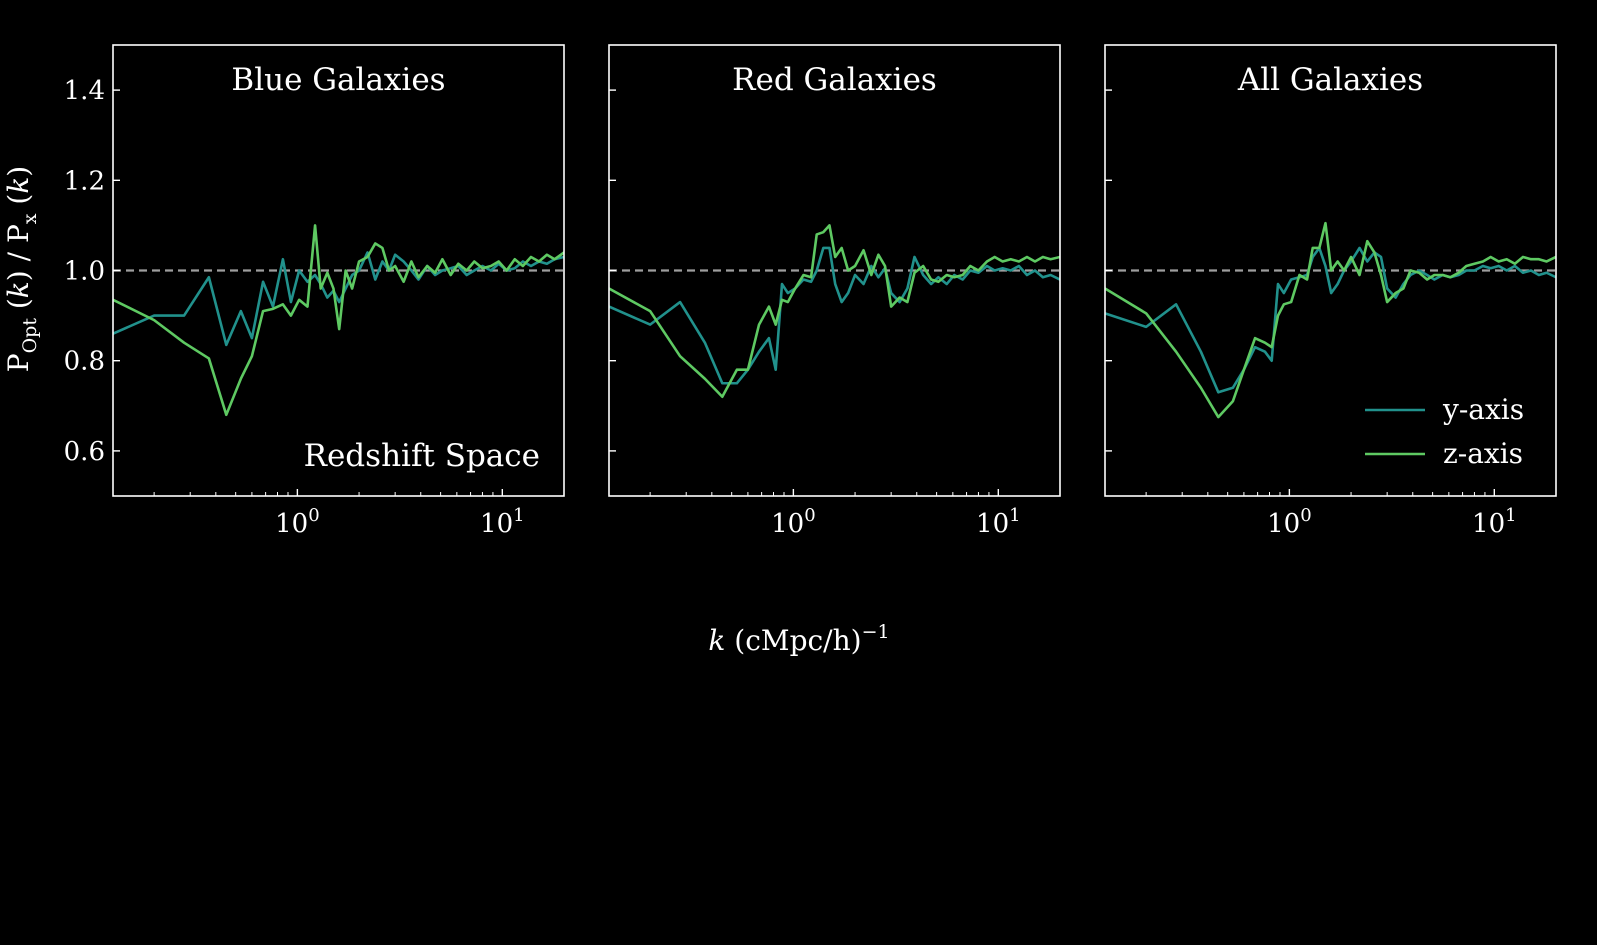 Image resolution: width=1597 pixels, height=945 pixels. What do you see at coordinates (84, 91) in the screenshot?
I see `y-tick-label: 1.4` at bounding box center [84, 91].